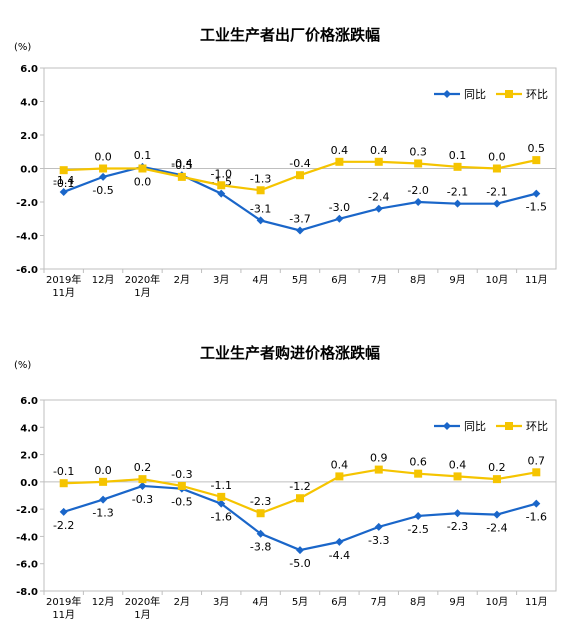 This screenshot has height=636, width=580. Describe the element at coordinates (339, 207) in the screenshot. I see `data-label: -3.0` at that location.